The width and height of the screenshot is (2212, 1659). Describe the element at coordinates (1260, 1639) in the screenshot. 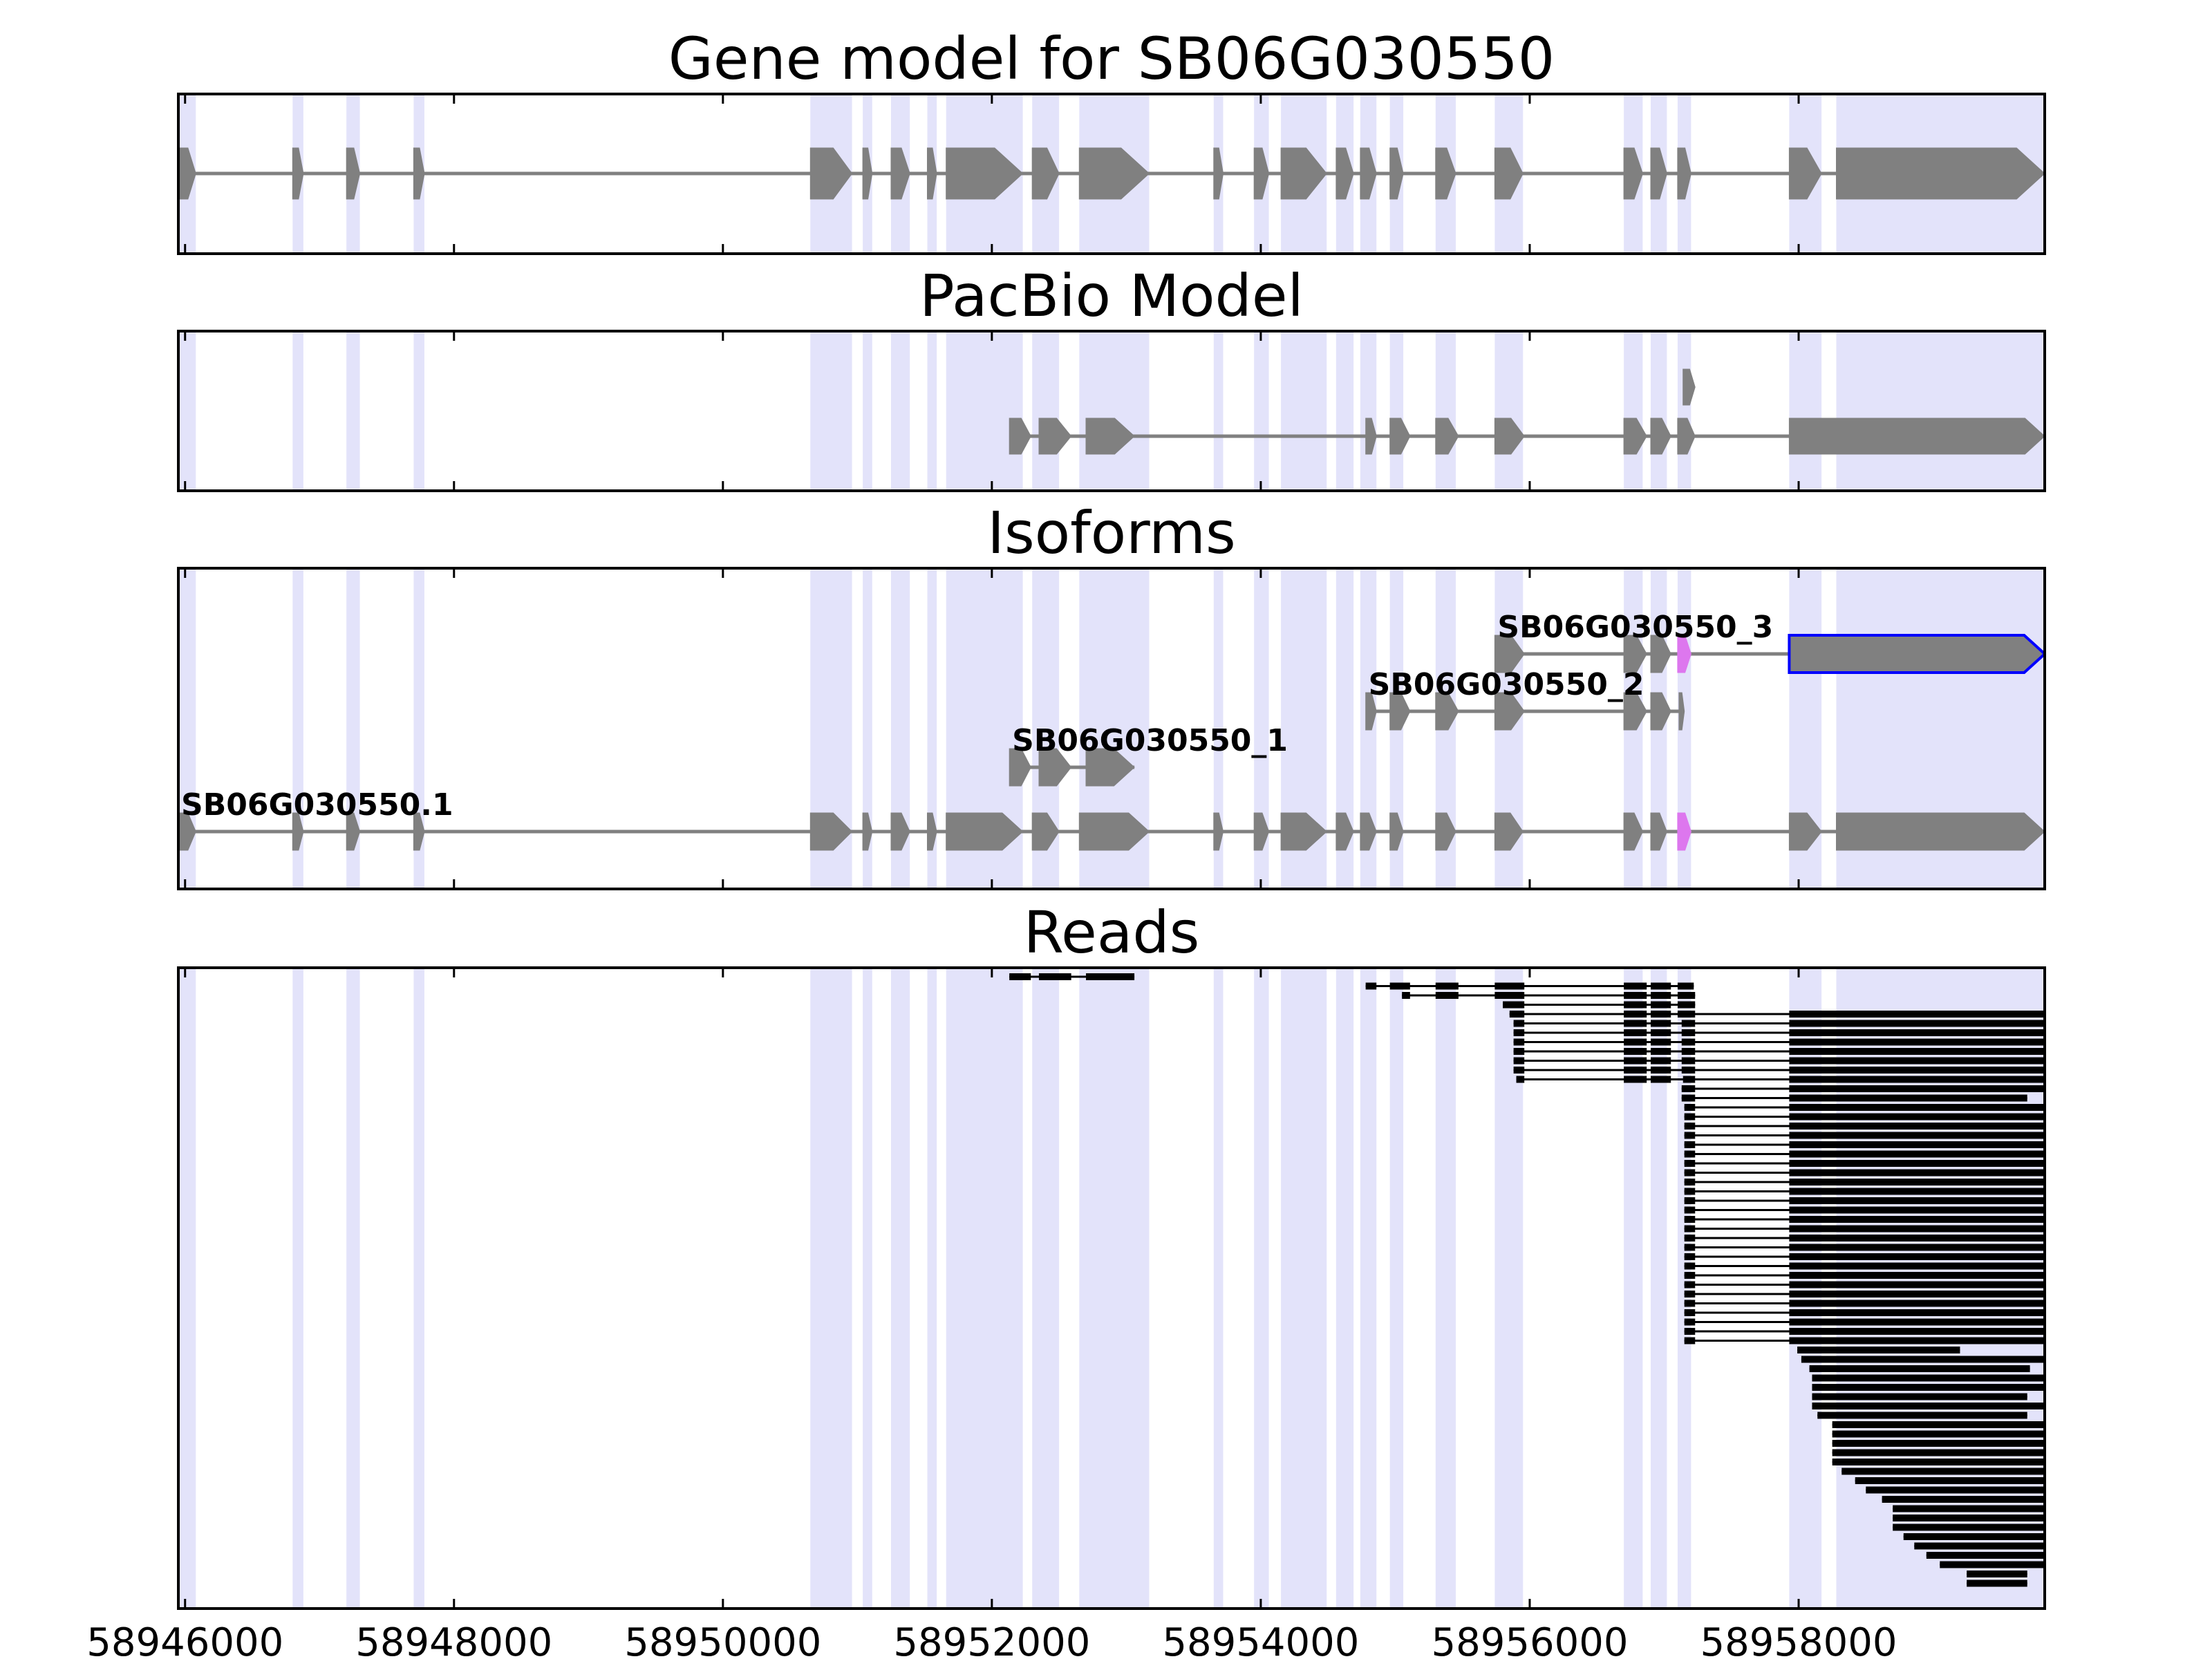

I see `x-tick-label: 58954000` at that location.